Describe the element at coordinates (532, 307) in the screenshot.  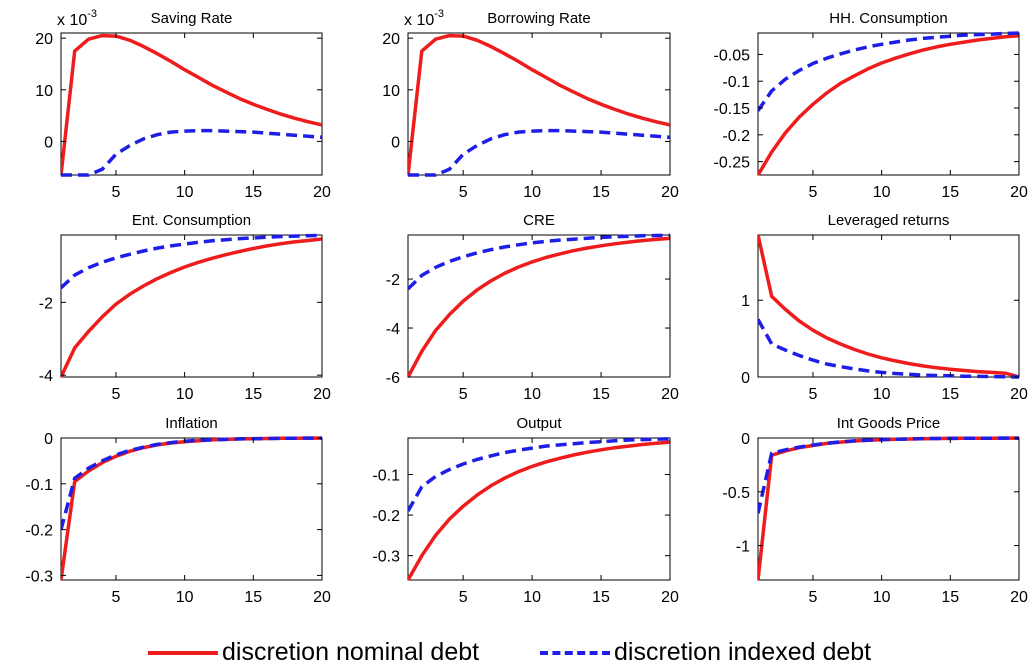
I see `subplot-5: 5 10 15 20 -2 -4 -6 CRE` at that location.